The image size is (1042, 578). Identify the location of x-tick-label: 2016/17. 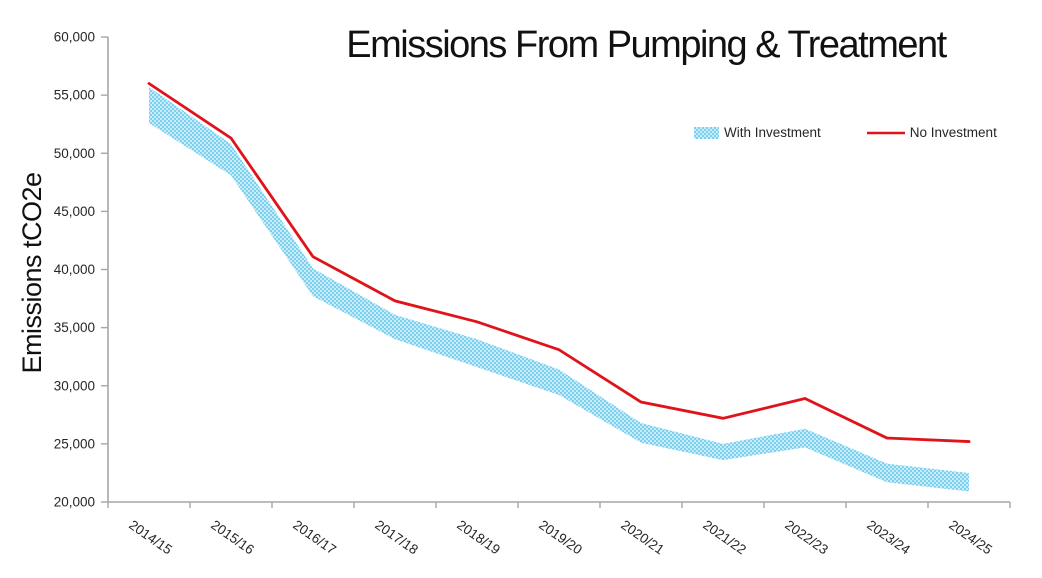
(314, 537).